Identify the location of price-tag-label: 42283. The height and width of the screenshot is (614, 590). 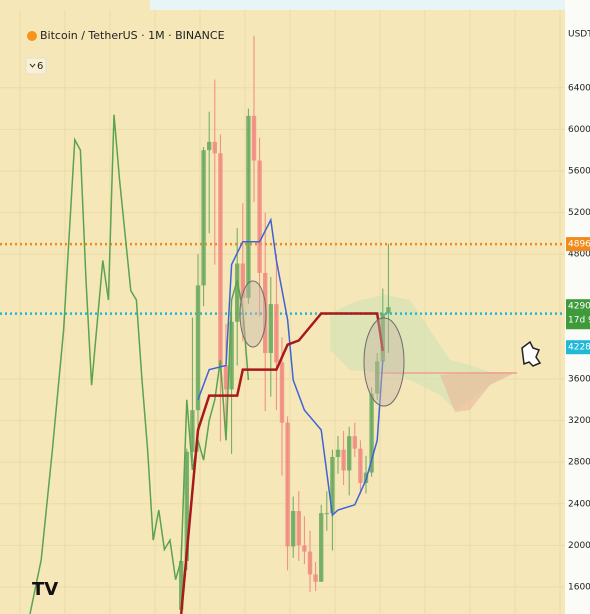
(579, 348).